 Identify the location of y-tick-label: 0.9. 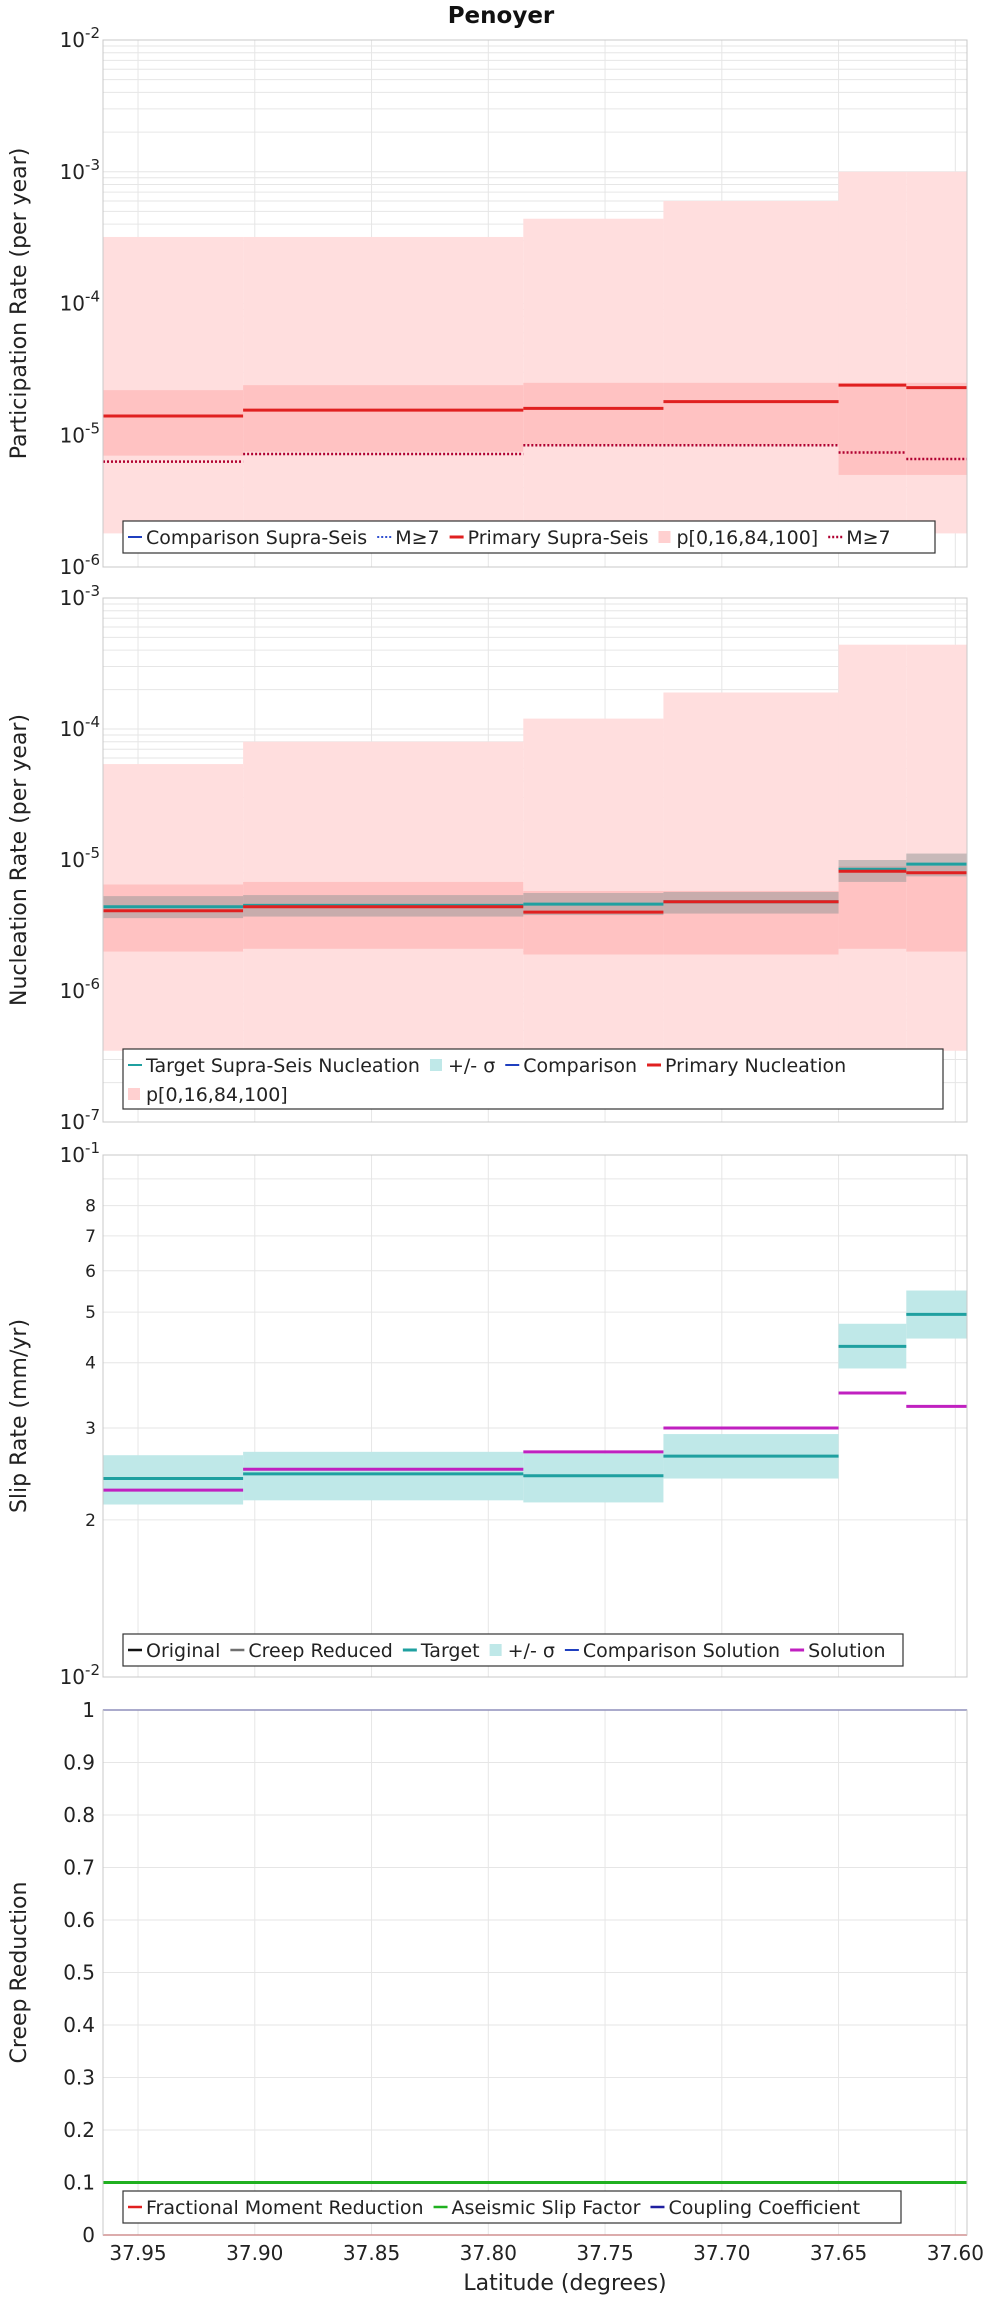
(79, 1763).